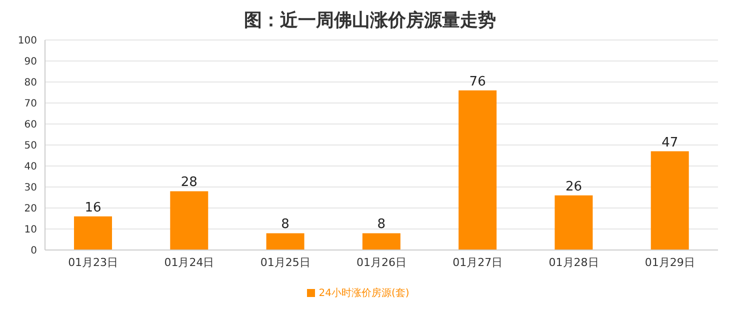 The width and height of the screenshot is (740, 312). What do you see at coordinates (93, 262) in the screenshot?
I see `x-tick-label: 01月23日` at bounding box center [93, 262].